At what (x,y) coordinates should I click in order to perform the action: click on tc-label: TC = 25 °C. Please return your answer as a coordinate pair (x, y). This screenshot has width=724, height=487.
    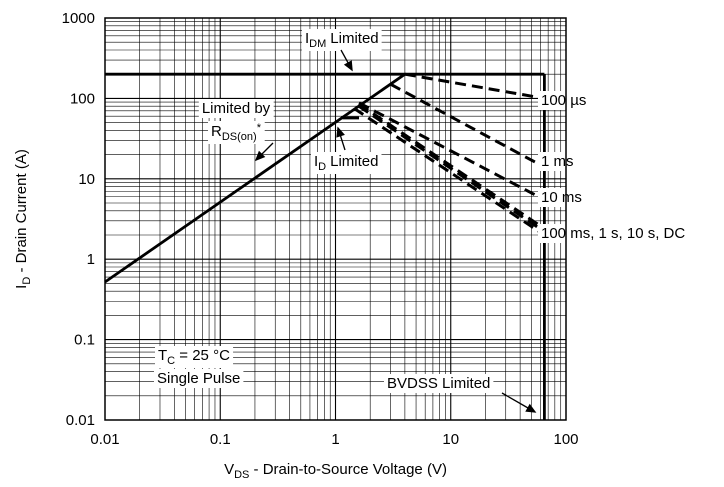
    Looking at the image, I should click on (194, 357).